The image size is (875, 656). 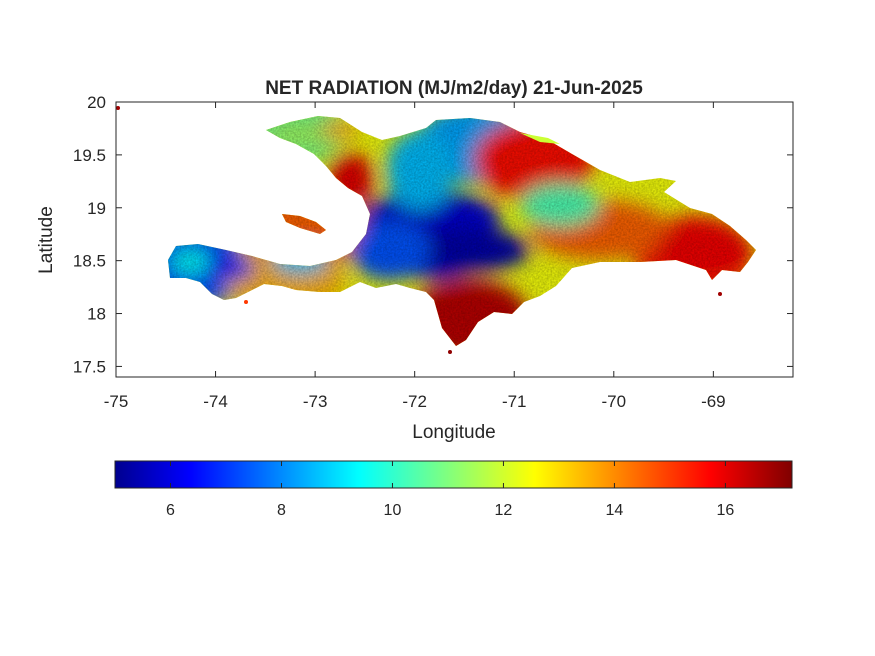 What do you see at coordinates (504, 510) in the screenshot?
I see `colorbar-tick-label: 12` at bounding box center [504, 510].